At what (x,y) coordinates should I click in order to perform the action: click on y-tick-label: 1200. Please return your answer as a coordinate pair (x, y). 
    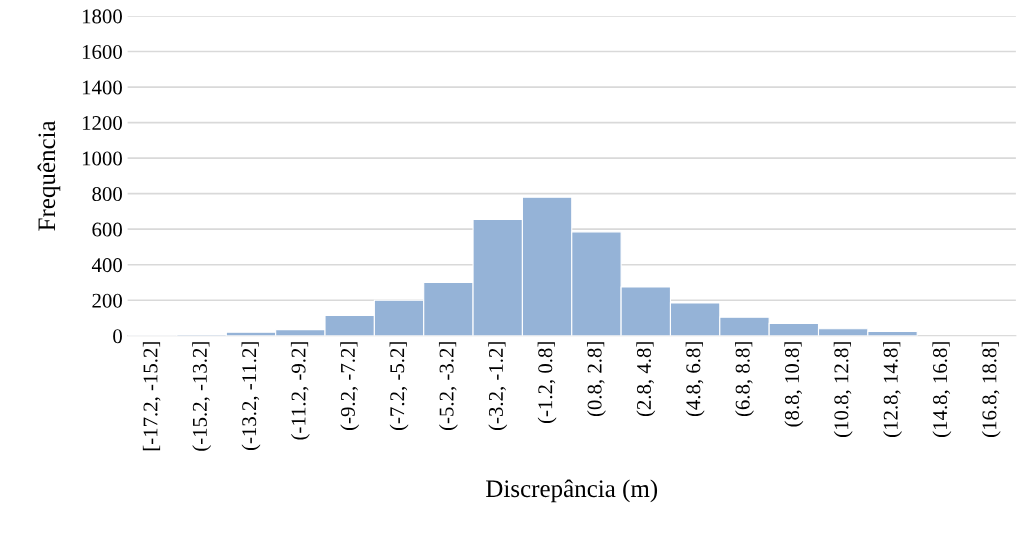
    Looking at the image, I should click on (102, 123).